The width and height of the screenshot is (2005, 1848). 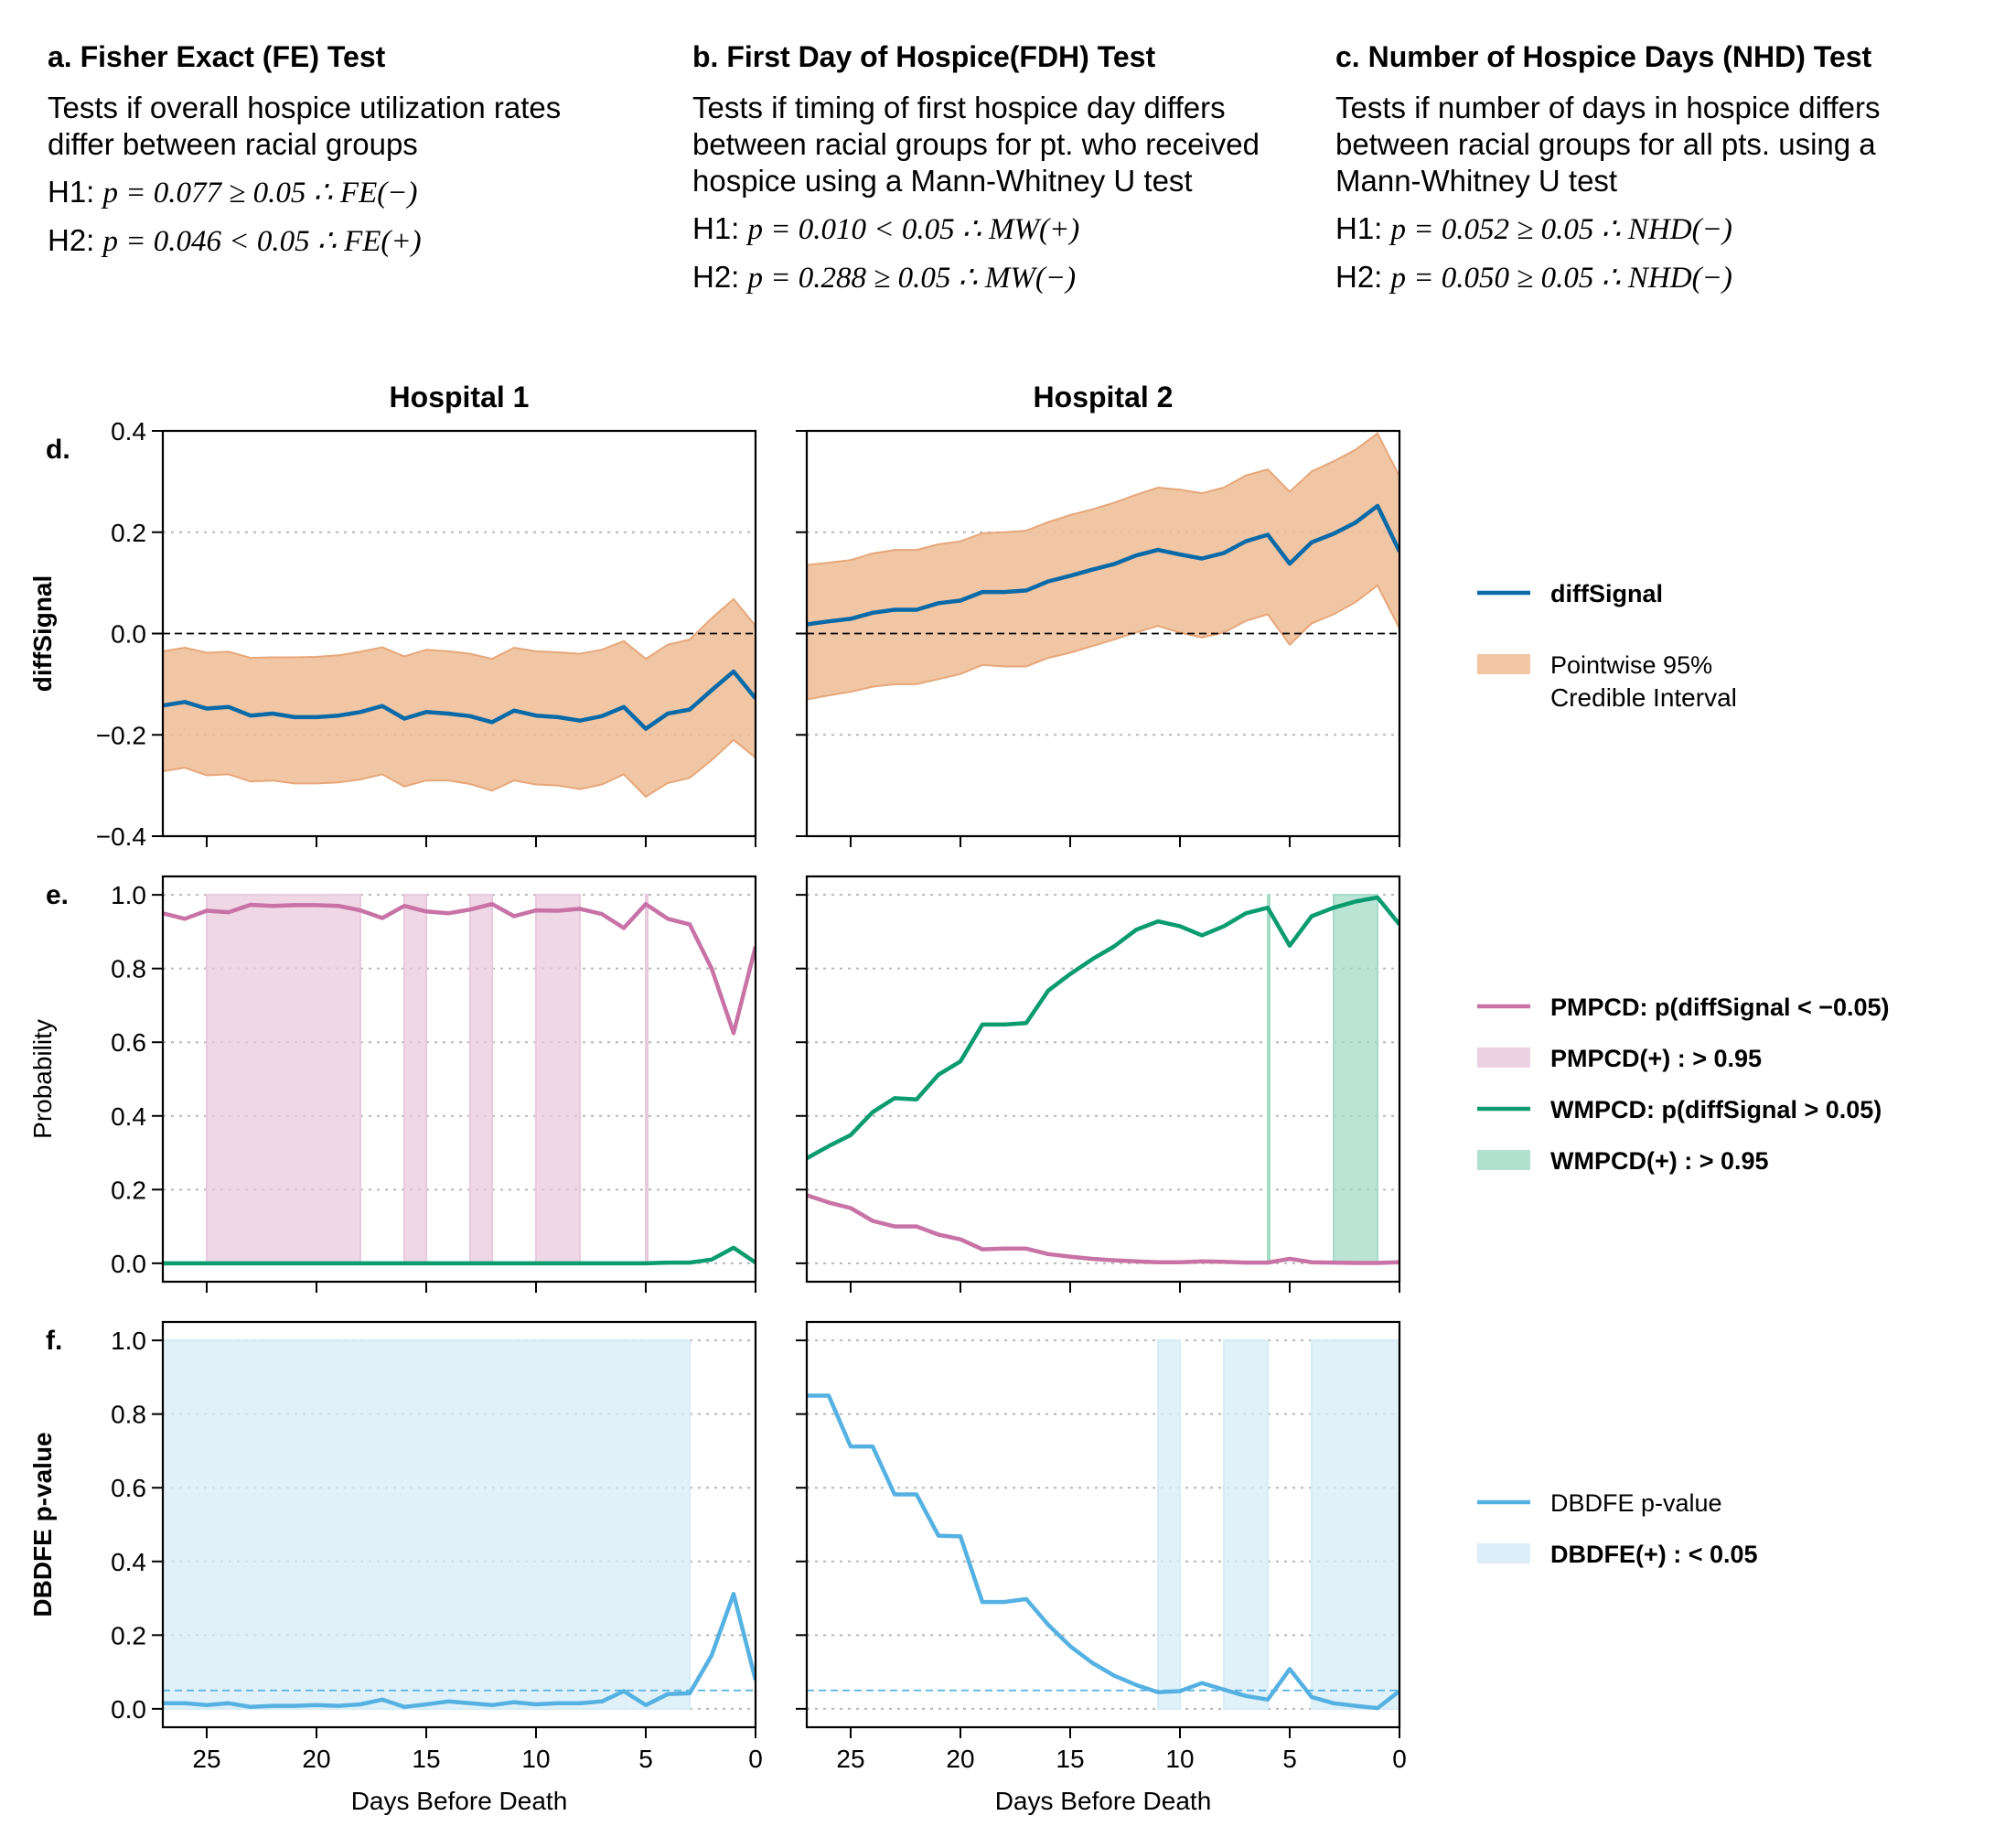 I want to click on credible-interval-band, so click(x=460, y=698).